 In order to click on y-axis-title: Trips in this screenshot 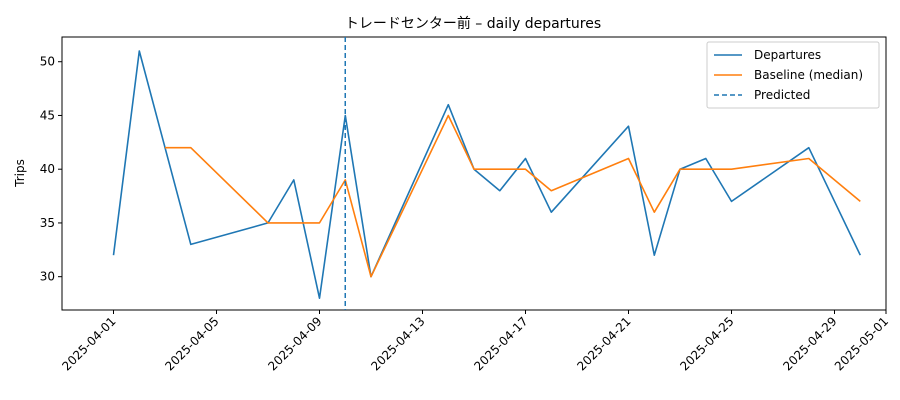, I will do `click(20, 173)`.